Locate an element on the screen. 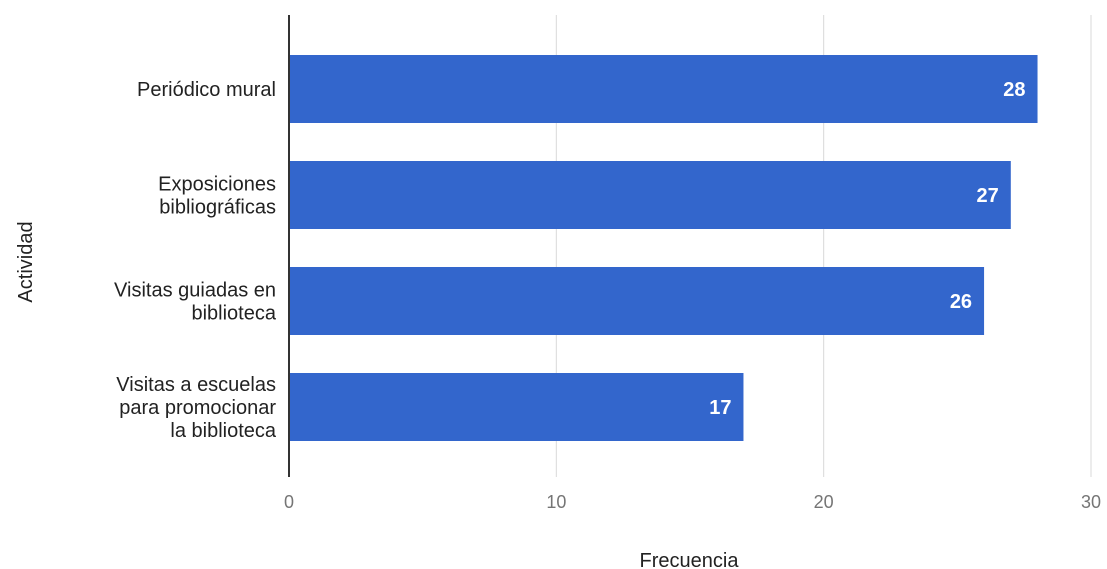  category-label: Periódico mural is located at coordinates (206, 90).